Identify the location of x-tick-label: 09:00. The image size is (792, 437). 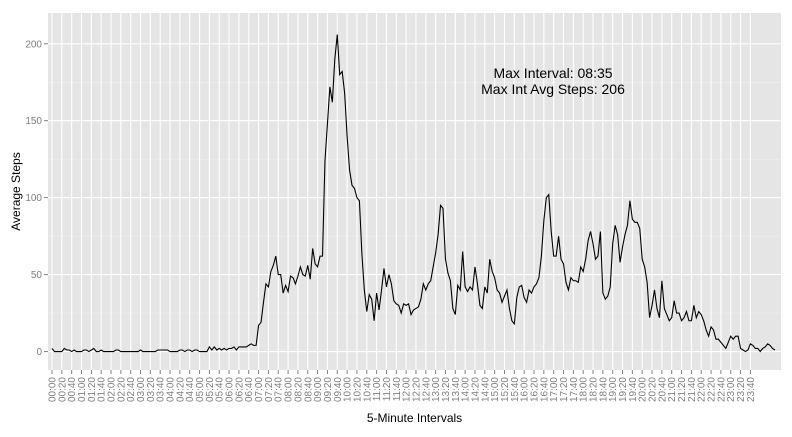
(318, 389).